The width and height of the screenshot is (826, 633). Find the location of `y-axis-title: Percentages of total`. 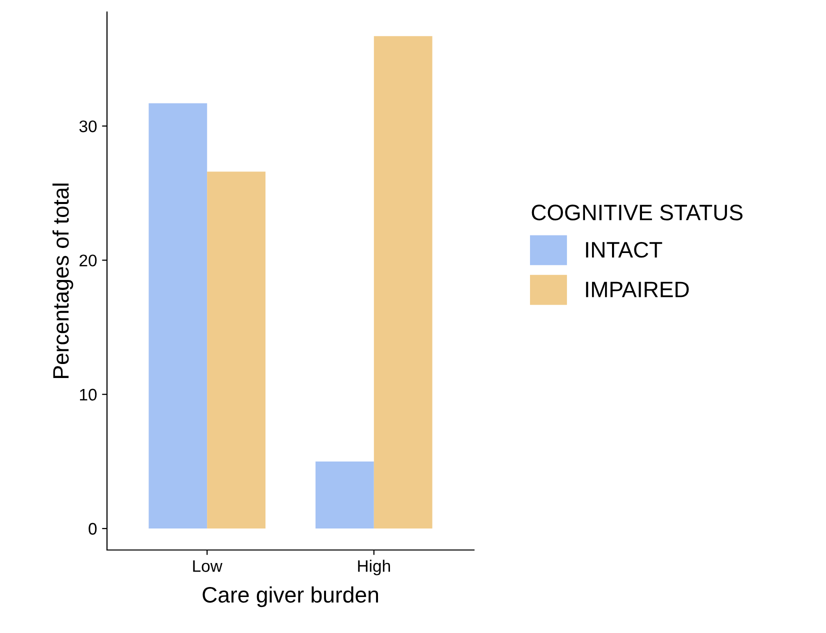

y-axis-title: Percentages of total is located at coordinates (63, 281).